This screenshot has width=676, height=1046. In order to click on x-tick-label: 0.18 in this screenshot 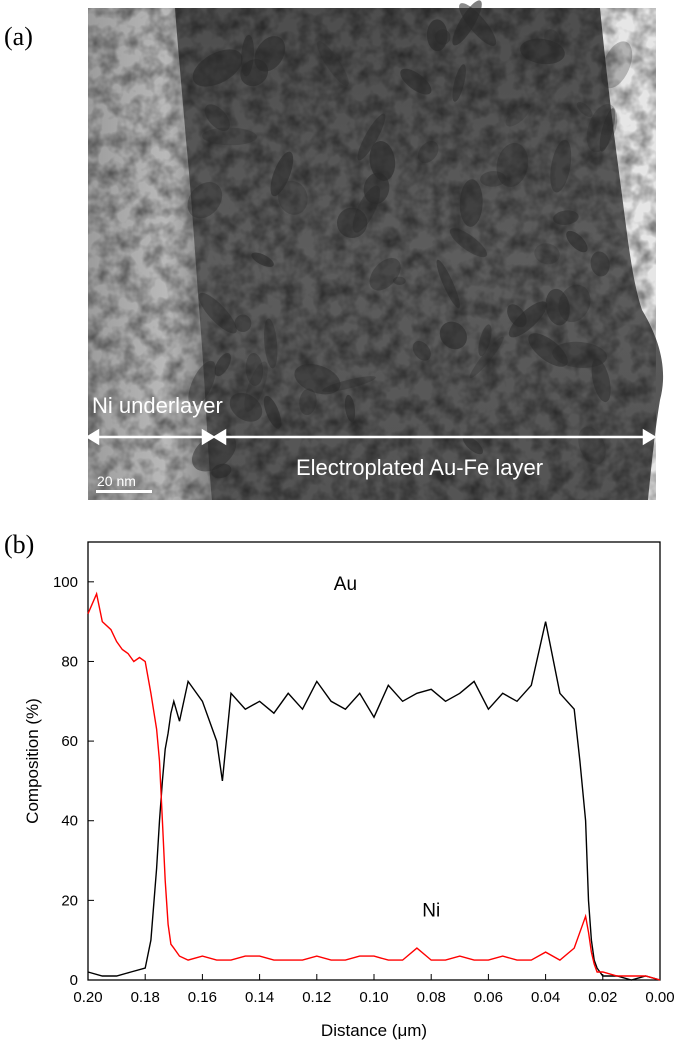, I will do `click(145, 997)`.